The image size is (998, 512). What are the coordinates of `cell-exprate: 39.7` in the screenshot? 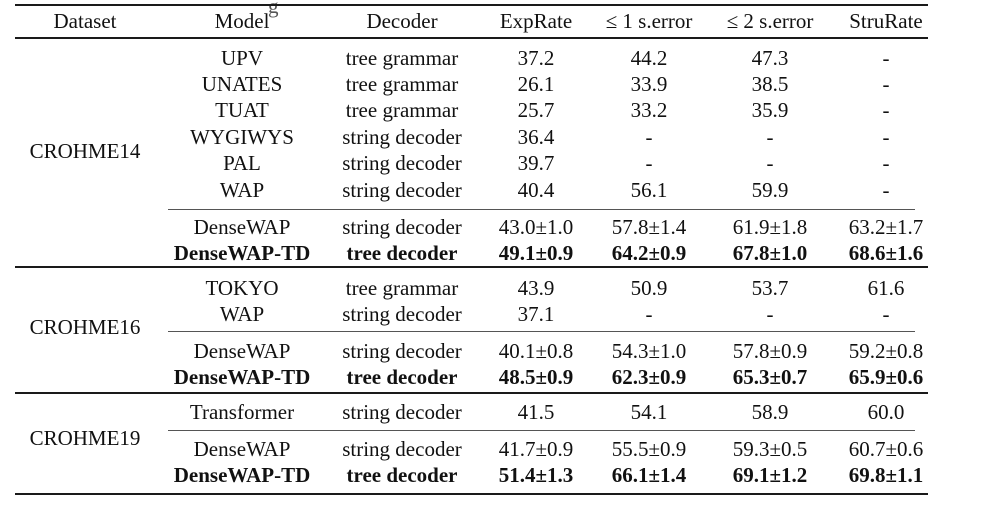 It's located at (536, 163).